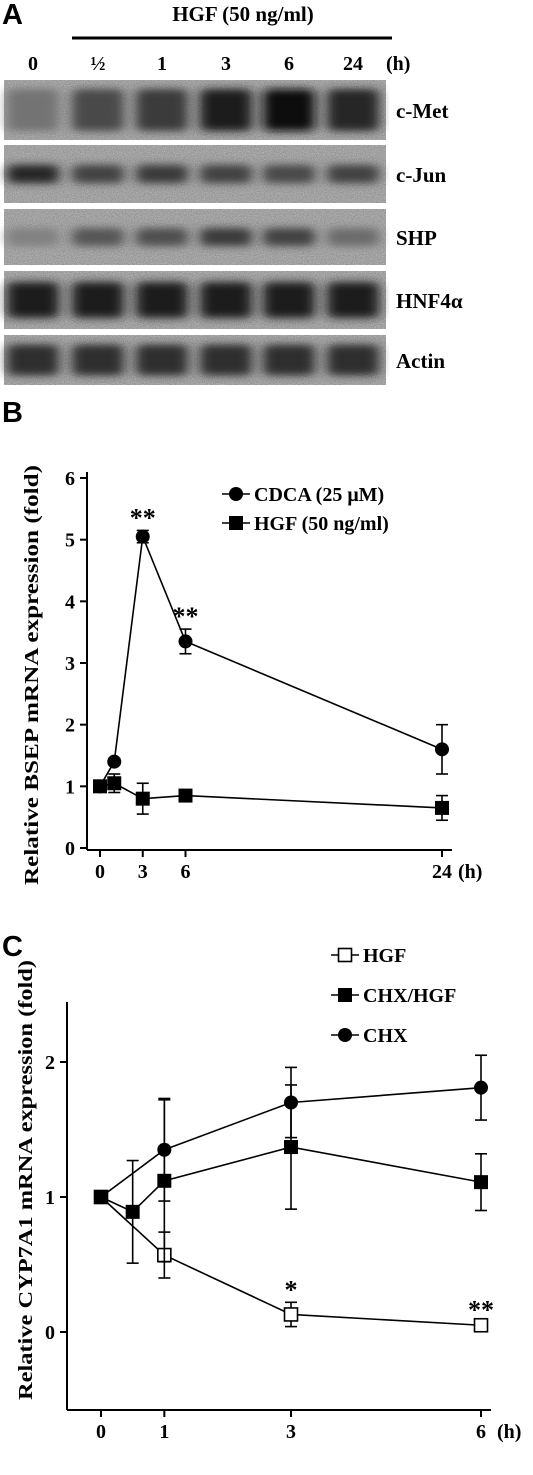 The height and width of the screenshot is (1475, 533). I want to click on panel-b-letter: B, so click(12, 413).